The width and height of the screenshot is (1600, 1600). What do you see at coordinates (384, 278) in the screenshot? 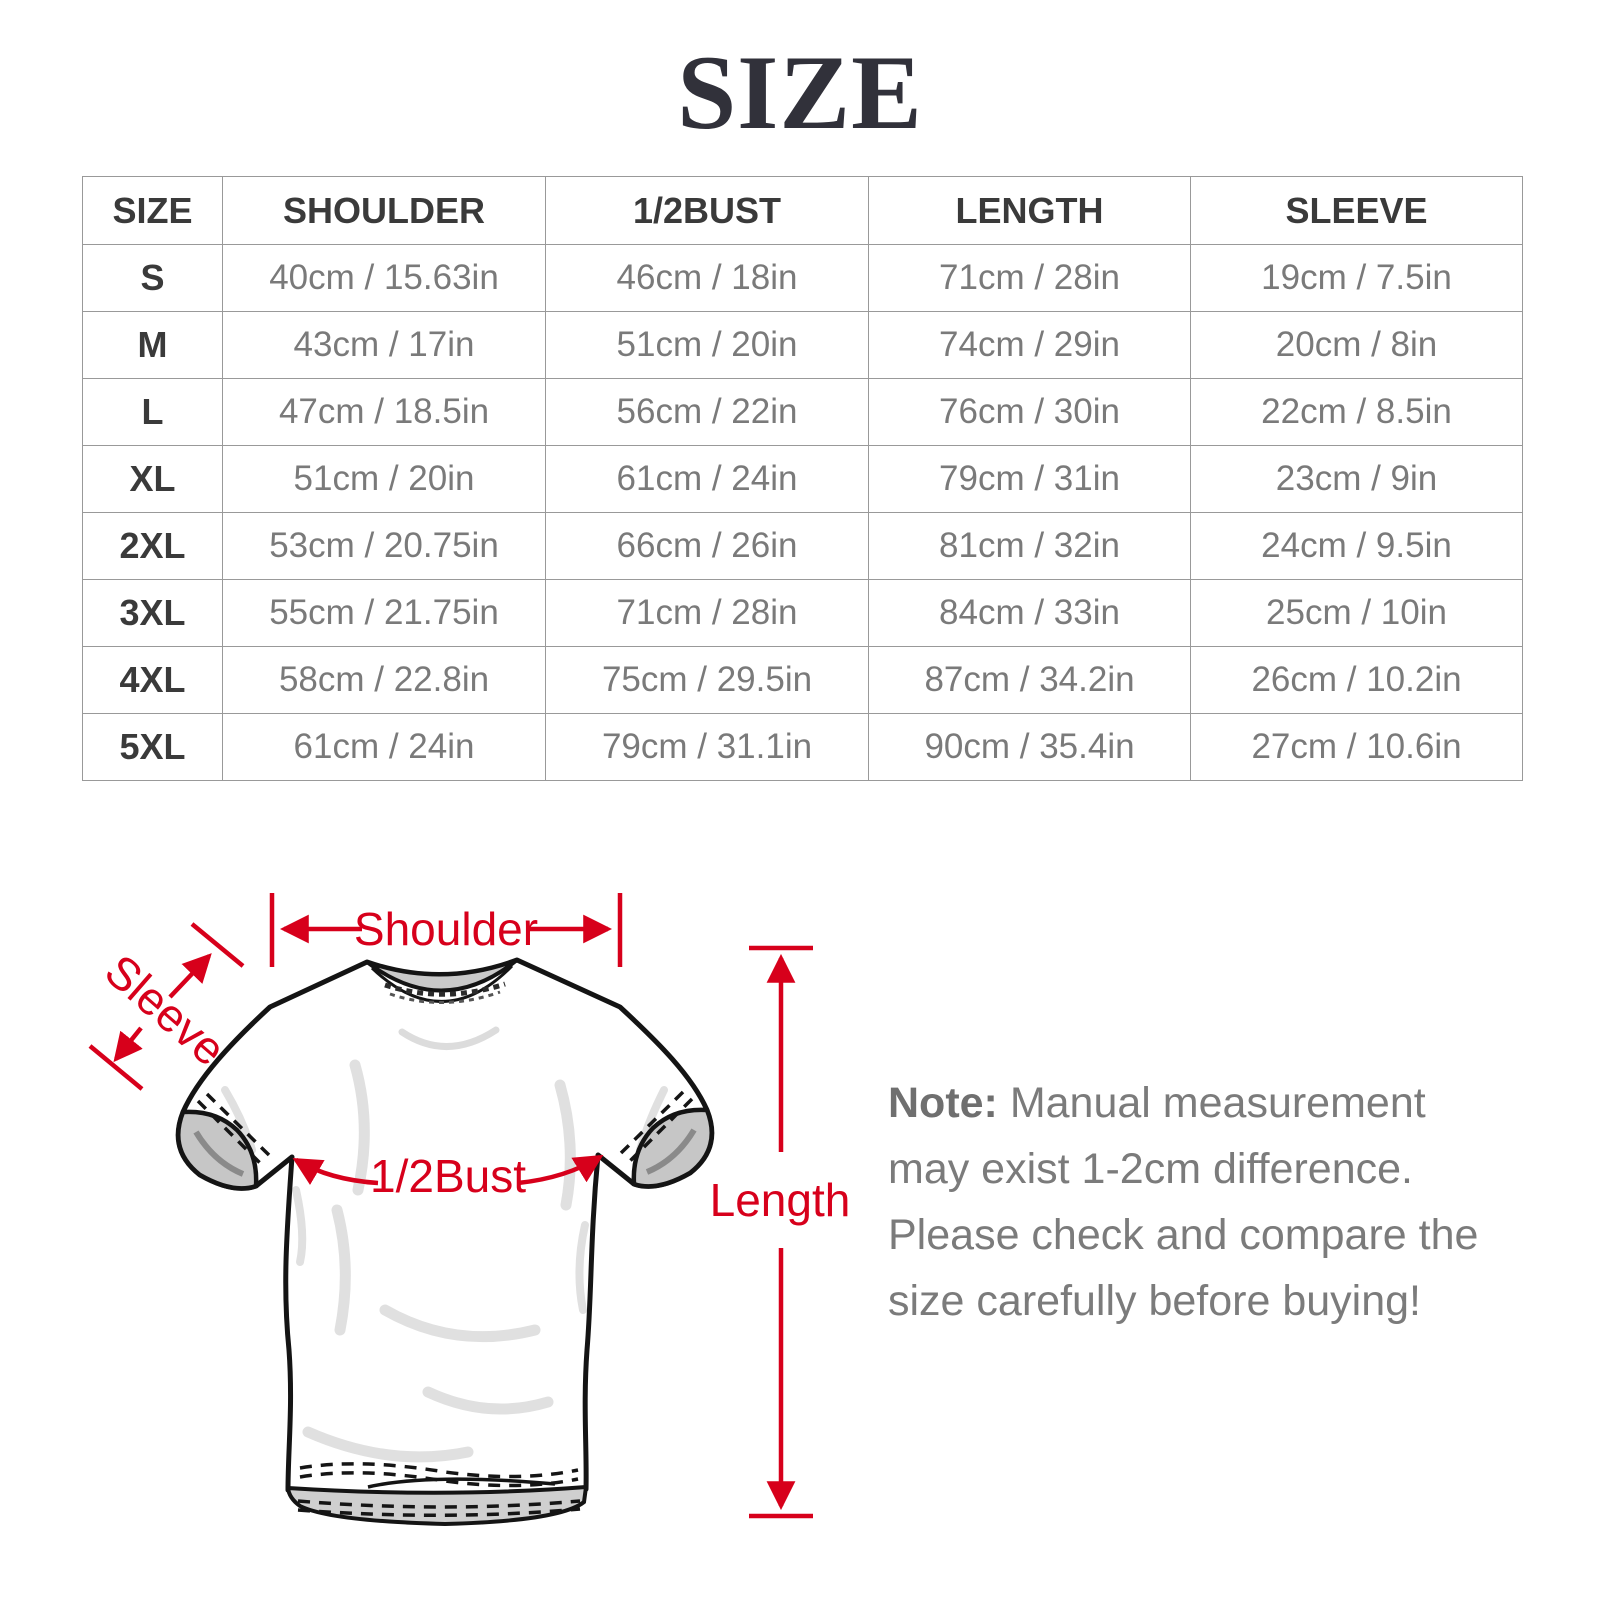
I see `cell-shoulder: 40cm / 15.63in` at bounding box center [384, 278].